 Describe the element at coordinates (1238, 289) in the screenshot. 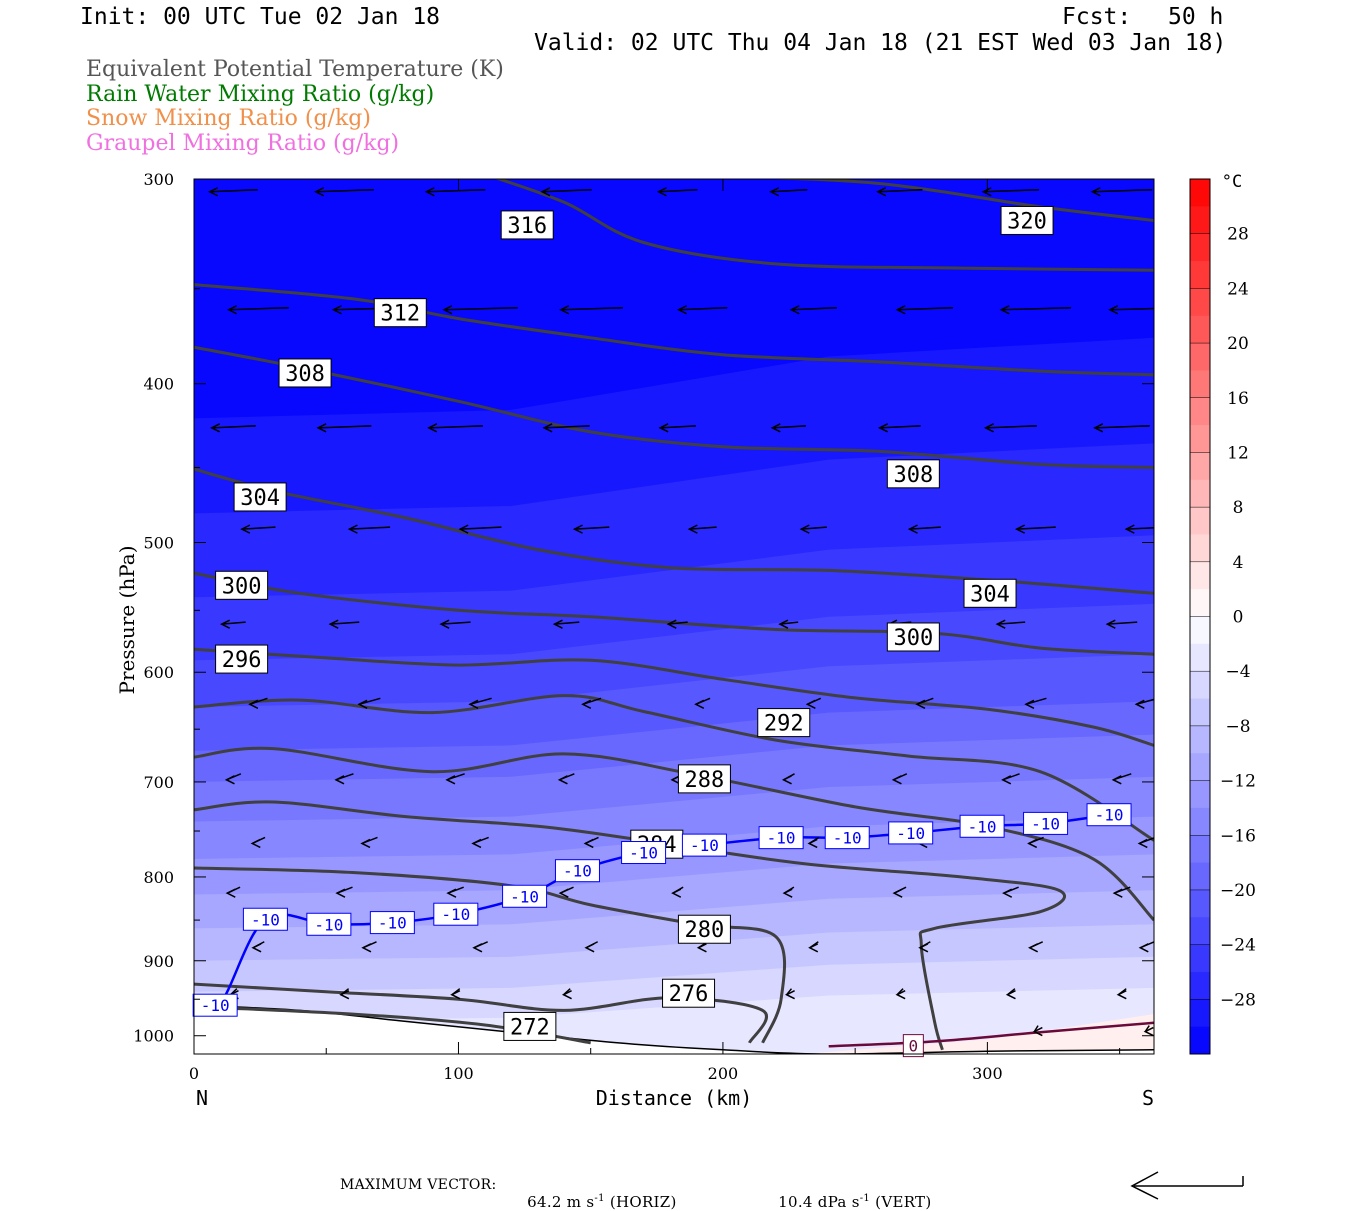

I see `colorbar-tick-label: 24` at that location.